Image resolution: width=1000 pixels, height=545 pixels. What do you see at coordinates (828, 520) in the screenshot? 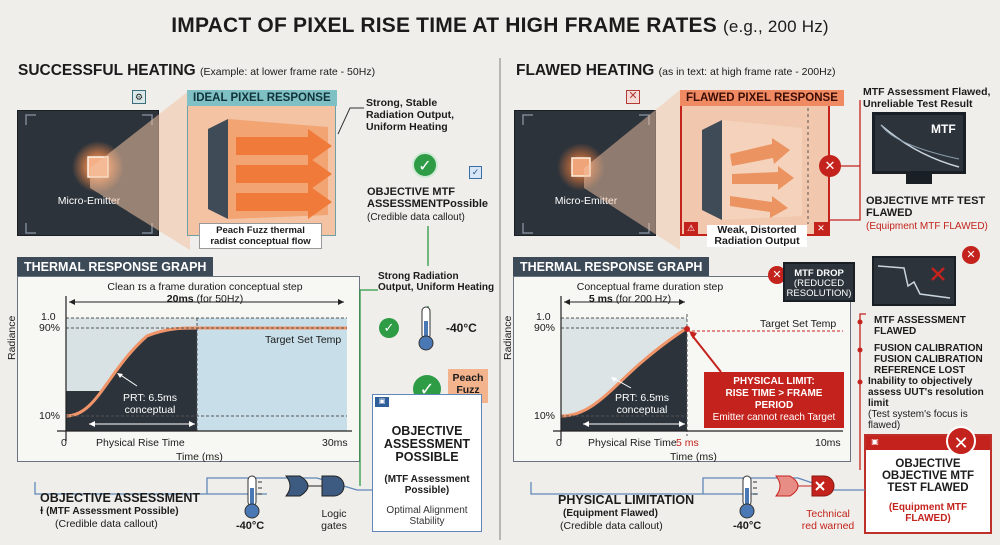
I see `warned-label: Technical red warned` at bounding box center [828, 520].